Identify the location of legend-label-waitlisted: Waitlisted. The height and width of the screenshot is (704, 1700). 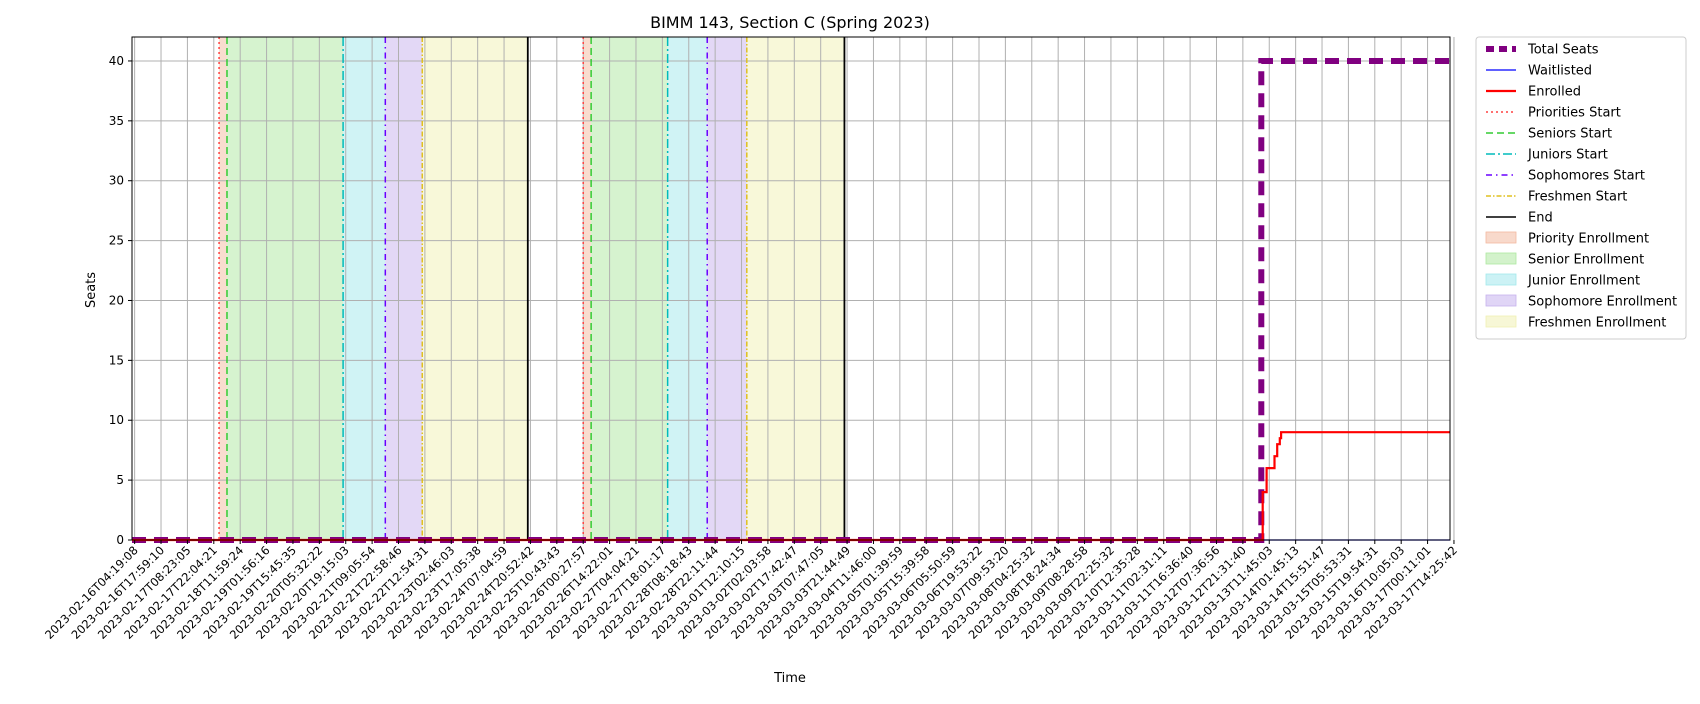
(1560, 71).